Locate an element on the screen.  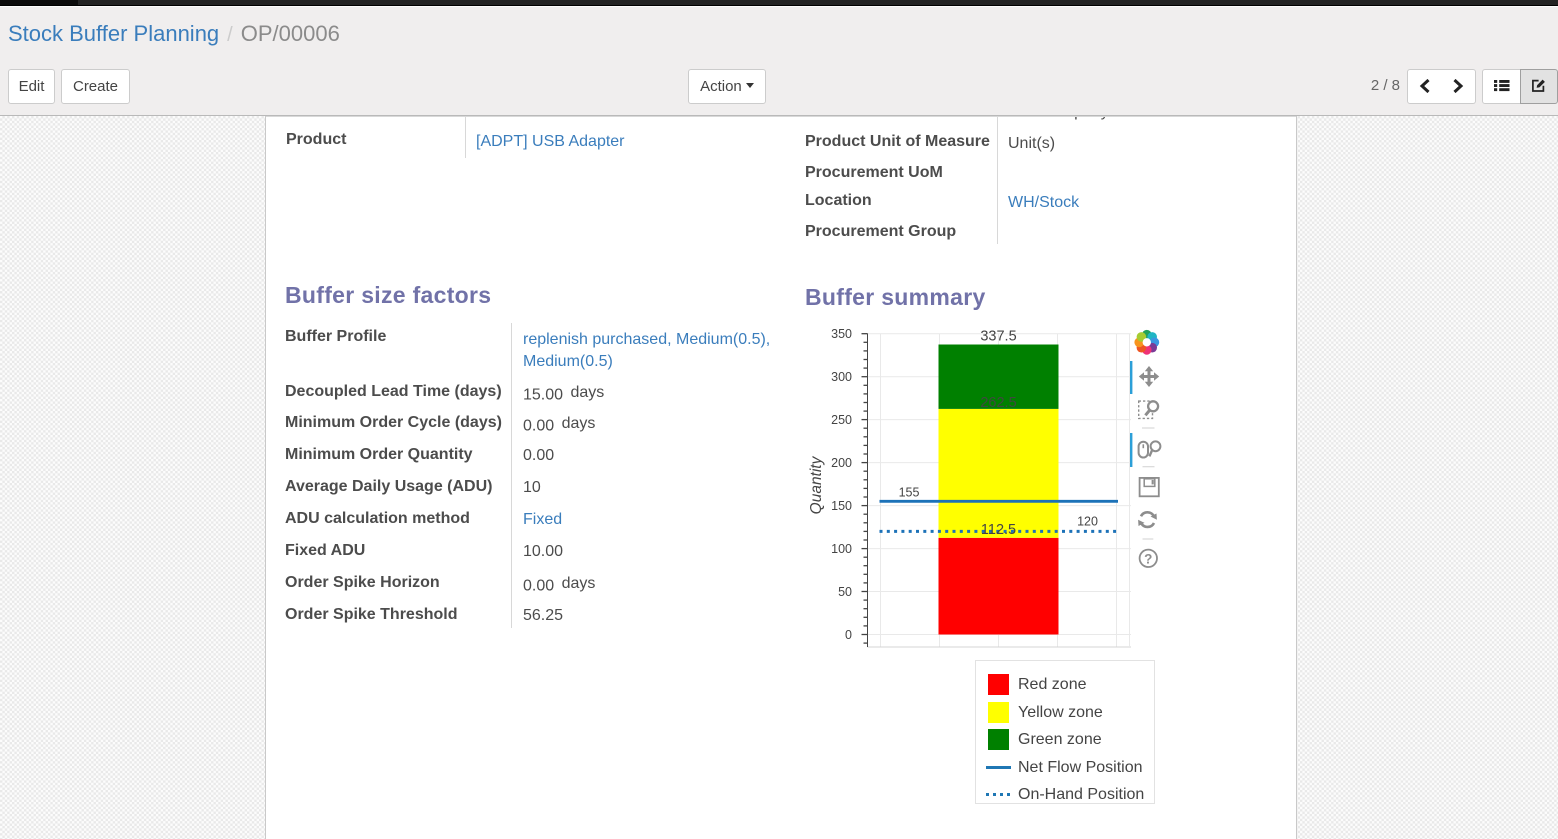
svg-text: 0 is located at coordinates (848, 635).